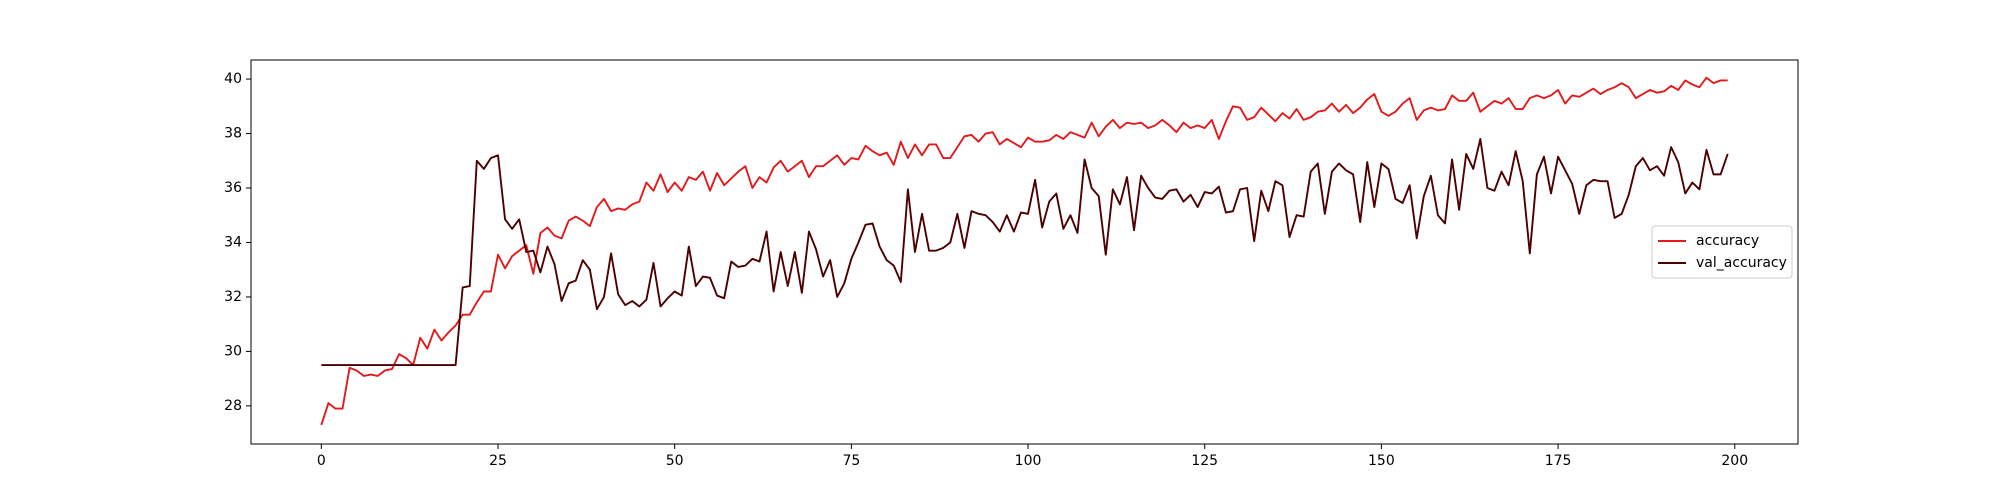 This screenshot has height=500, width=2000. I want to click on x-tick-label: 150, so click(1381, 461).